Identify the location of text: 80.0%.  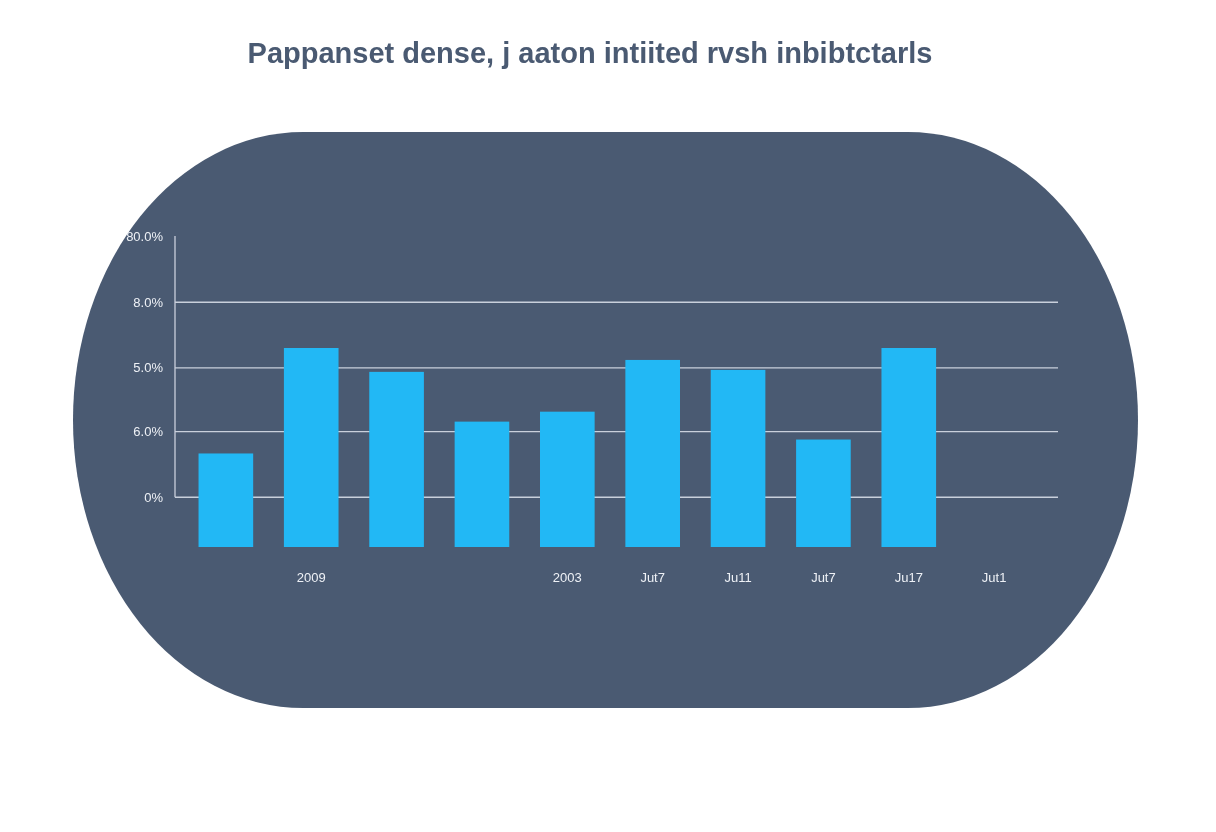
(145, 236).